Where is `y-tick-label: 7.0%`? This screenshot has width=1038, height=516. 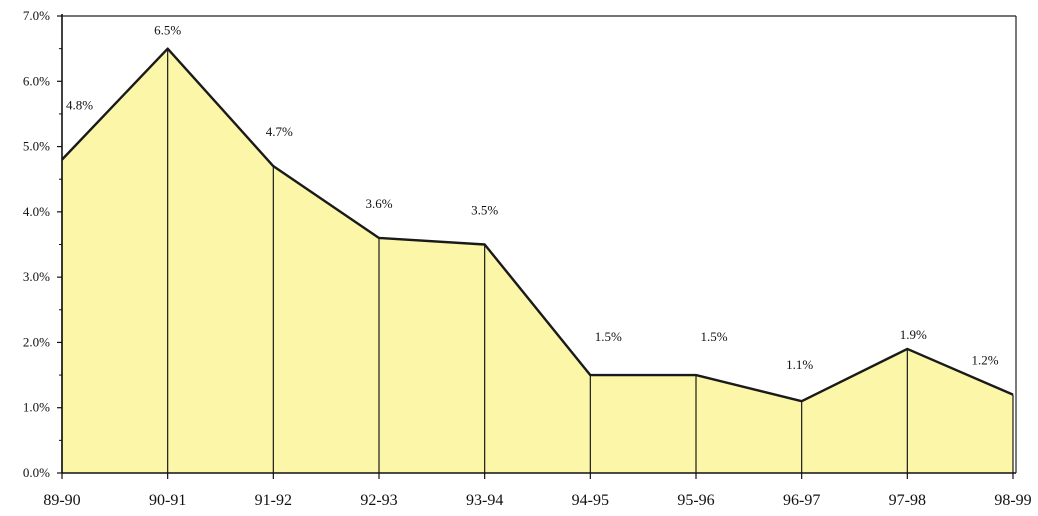 y-tick-label: 7.0% is located at coordinates (36, 15).